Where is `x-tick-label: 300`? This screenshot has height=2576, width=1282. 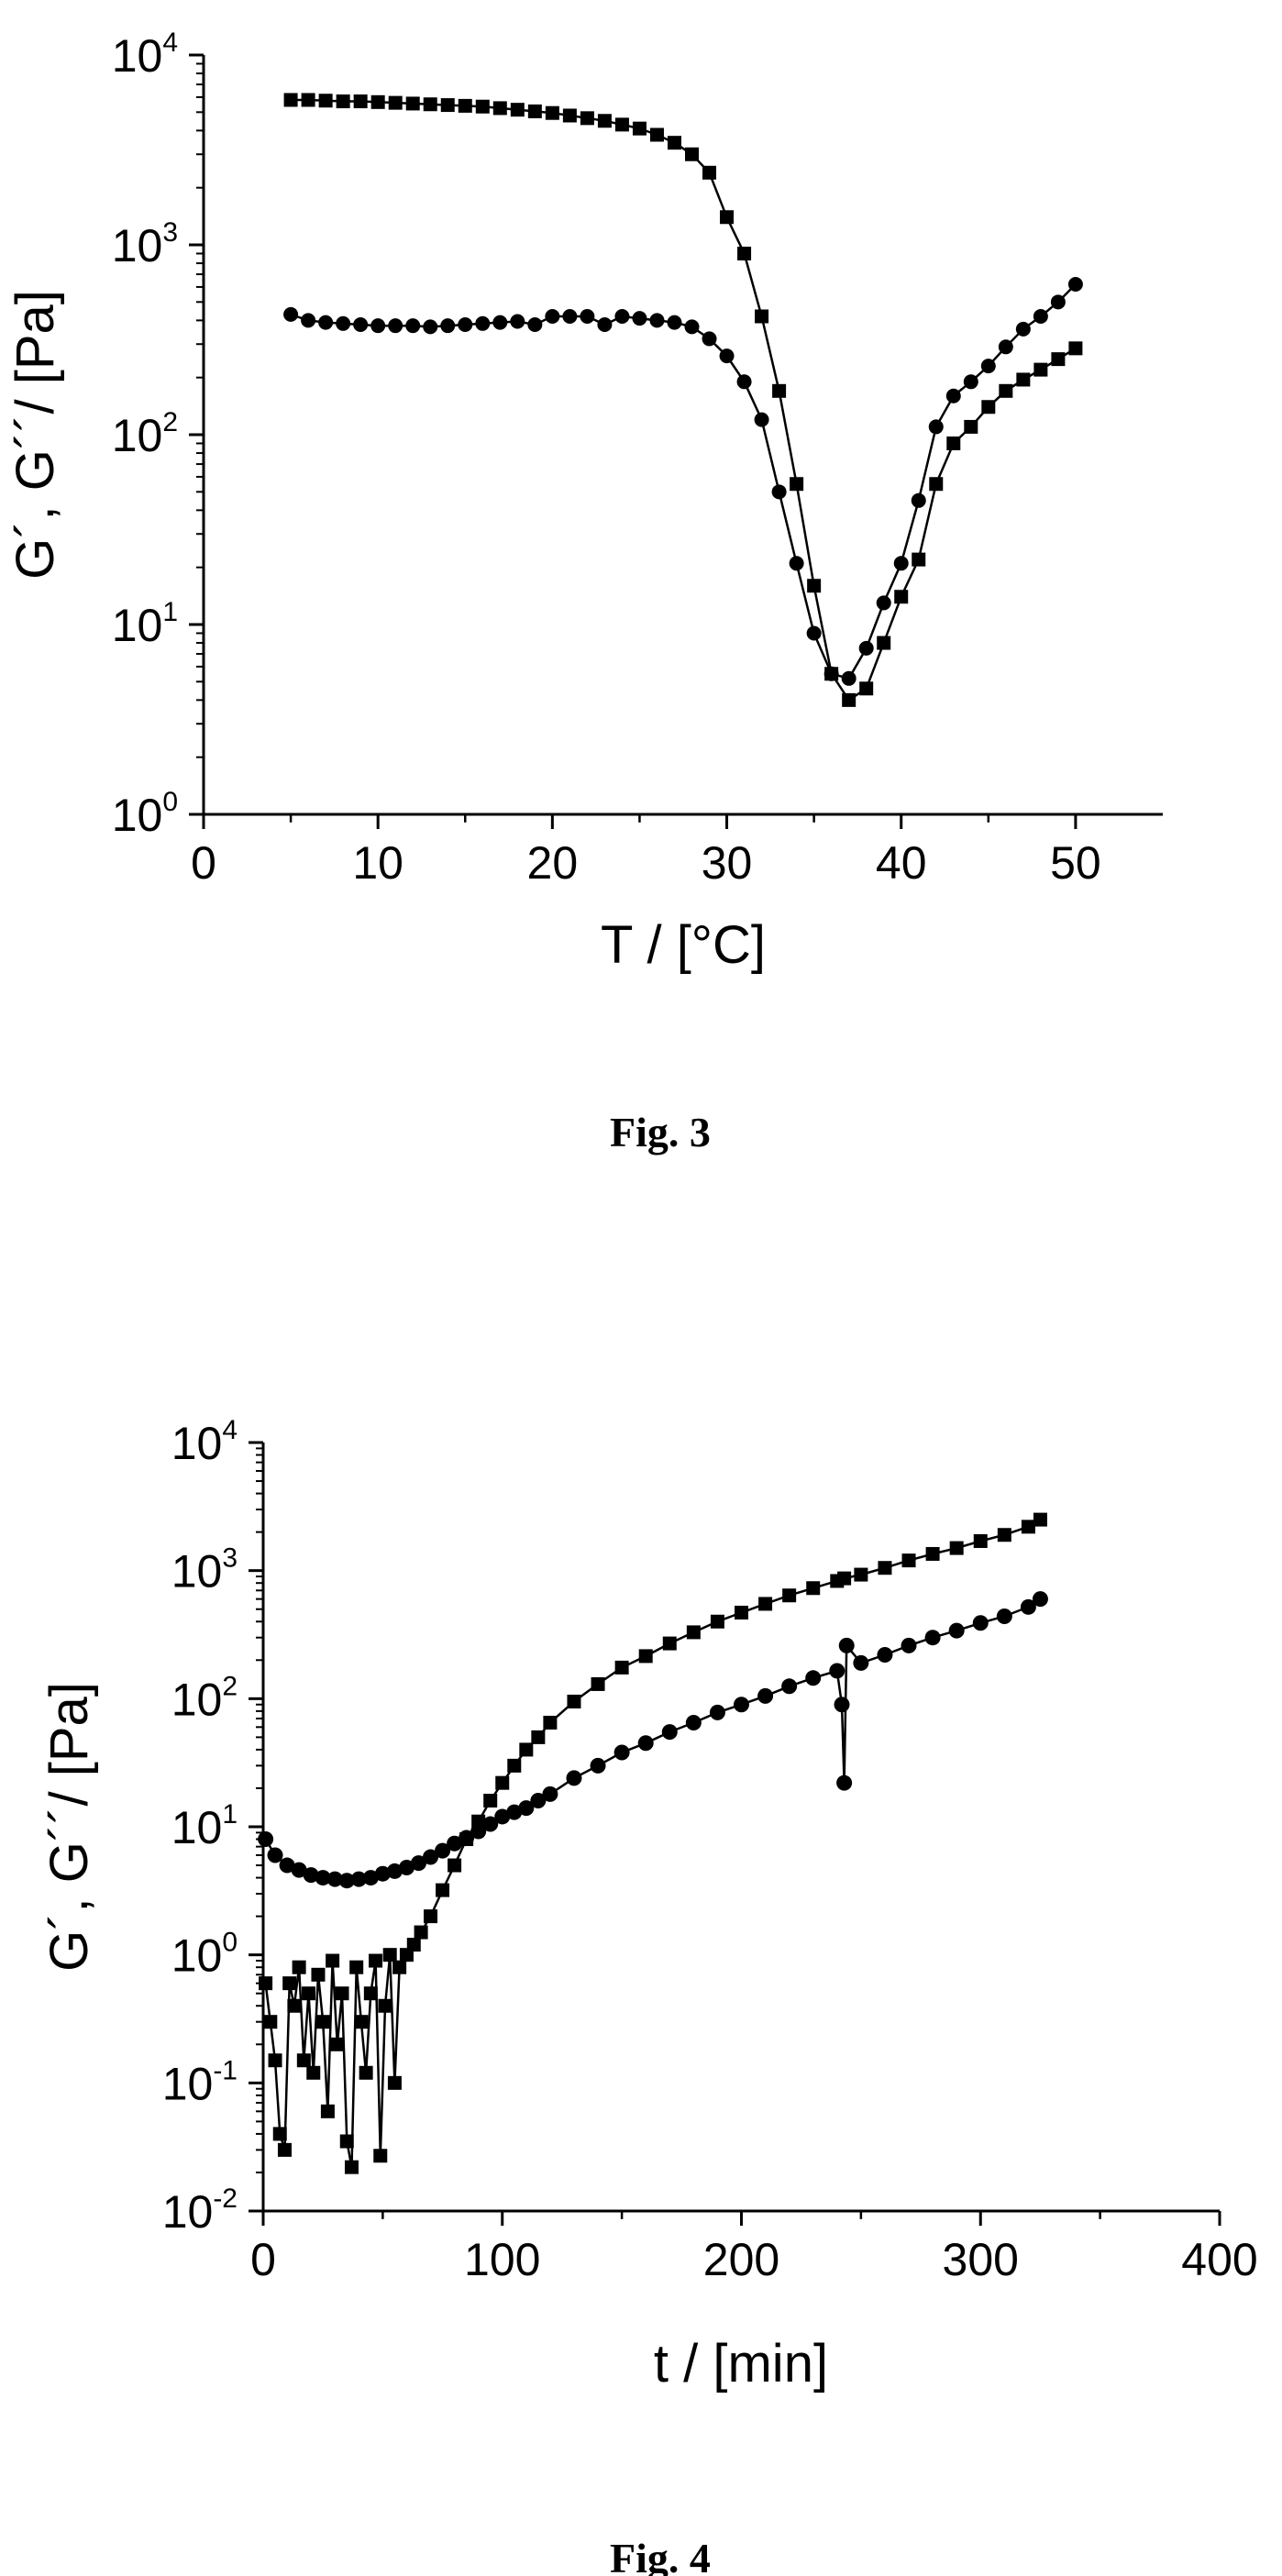
x-tick-label: 300 is located at coordinates (981, 2259).